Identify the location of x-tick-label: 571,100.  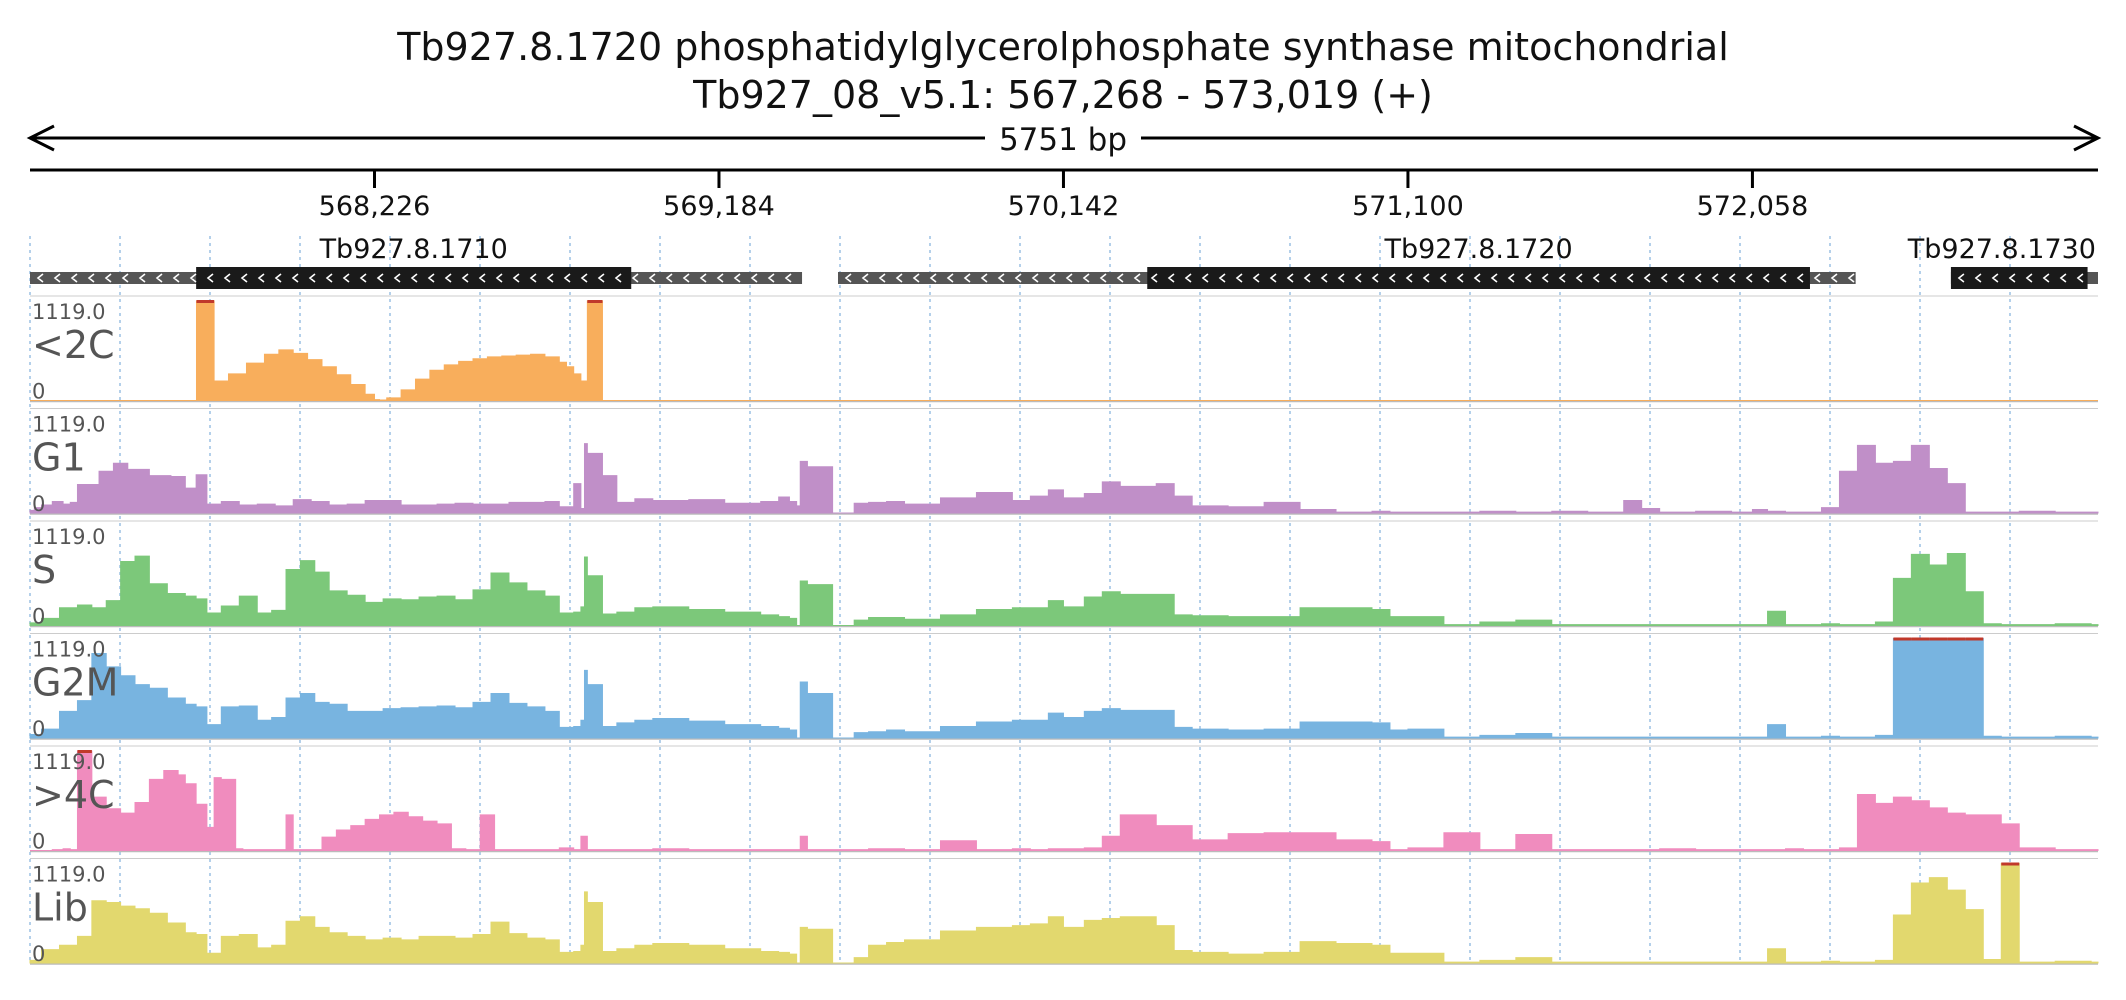
(1408, 206).